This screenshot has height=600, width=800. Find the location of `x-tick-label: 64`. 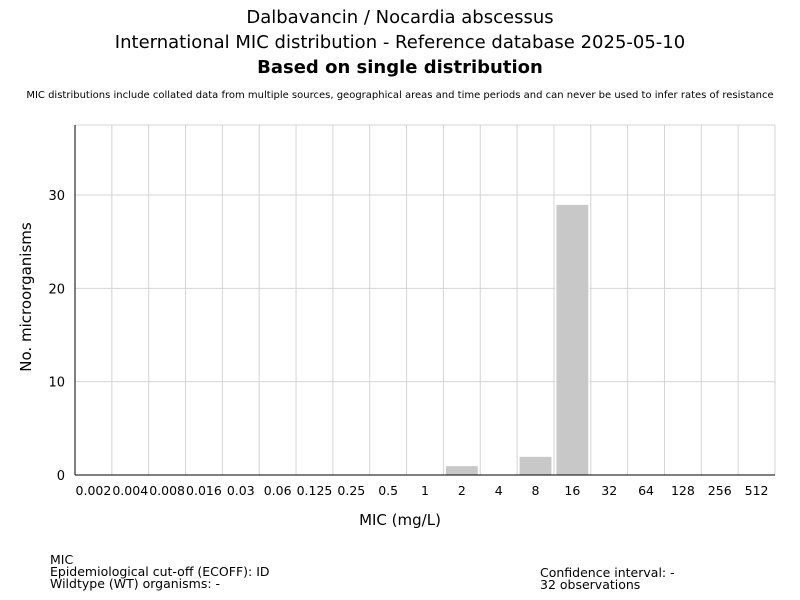

x-tick-label: 64 is located at coordinates (646, 490).